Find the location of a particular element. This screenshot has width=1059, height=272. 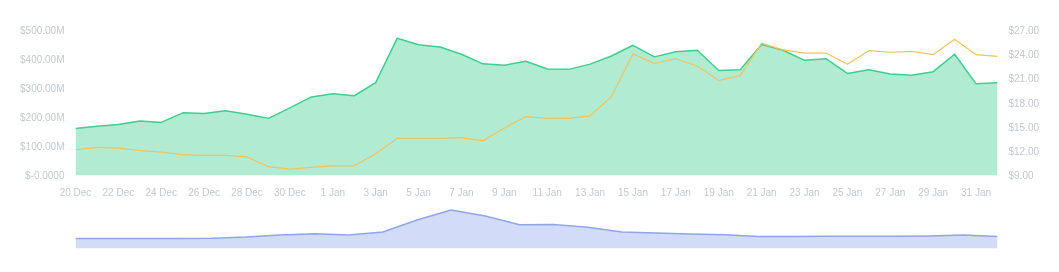

x-tick-label: 28 Dec is located at coordinates (247, 192).